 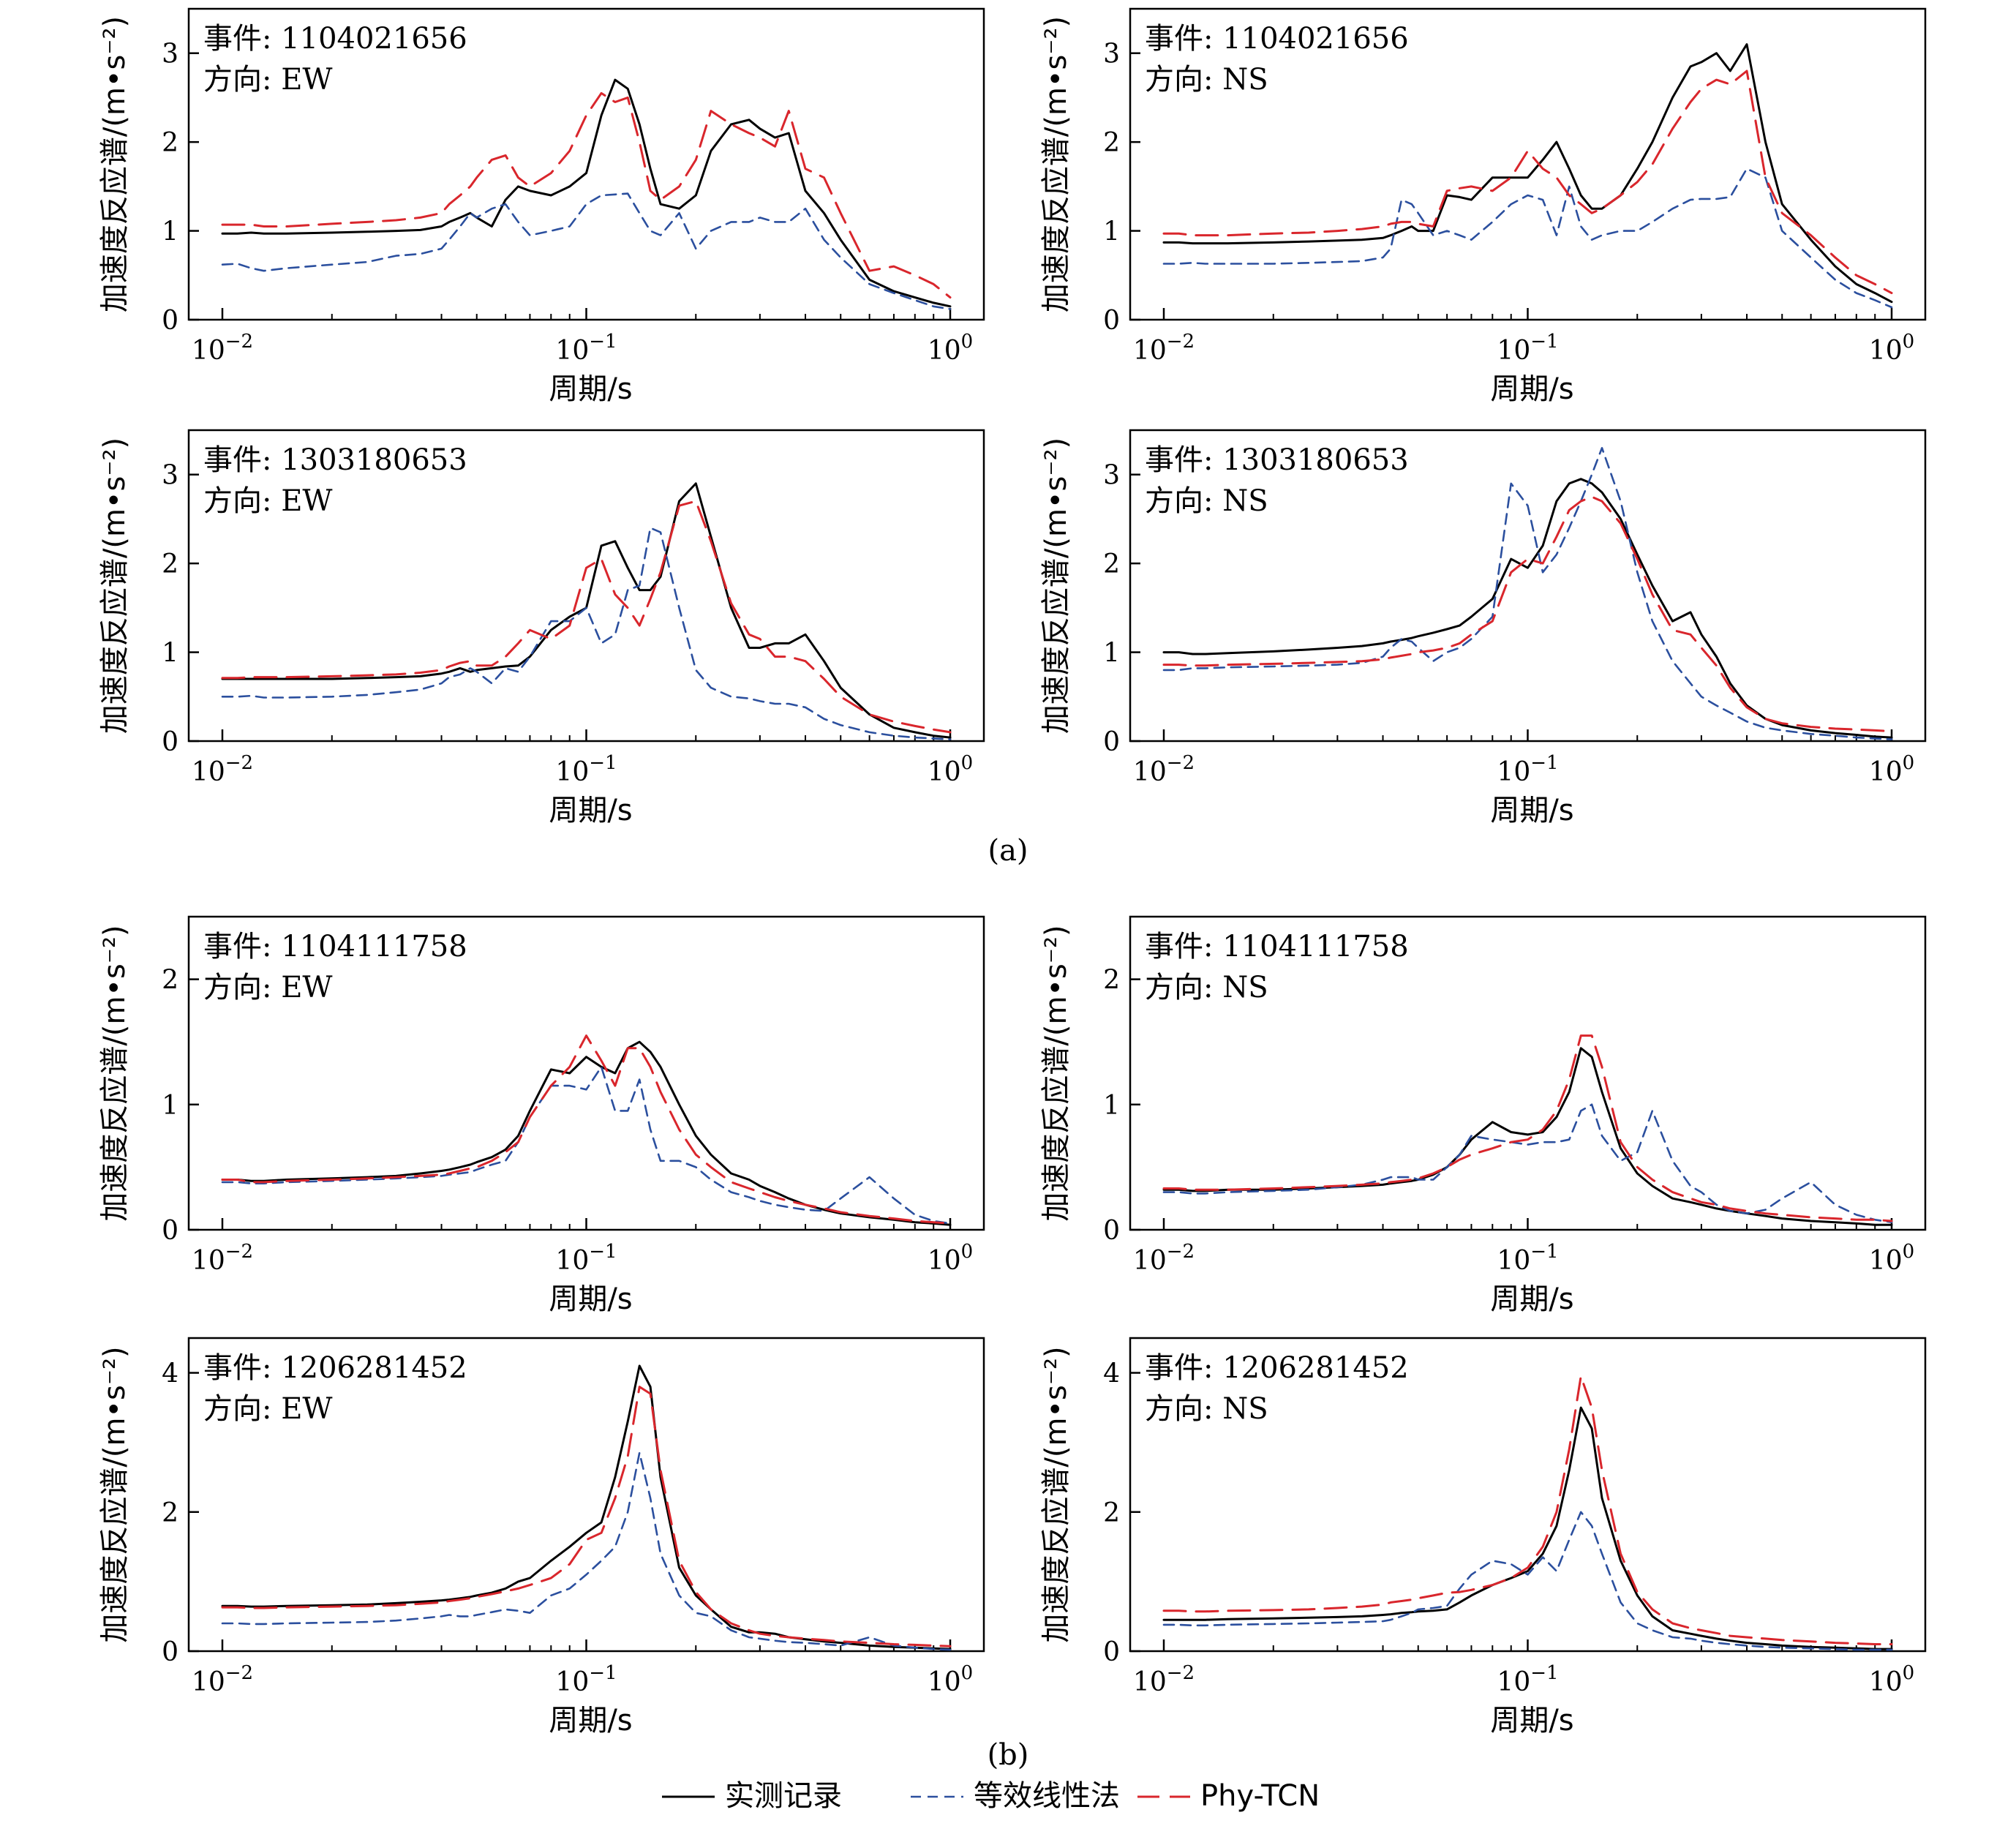 What do you see at coordinates (1260, 1796) in the screenshot?
I see `legend-label: Phy-TCN` at bounding box center [1260, 1796].